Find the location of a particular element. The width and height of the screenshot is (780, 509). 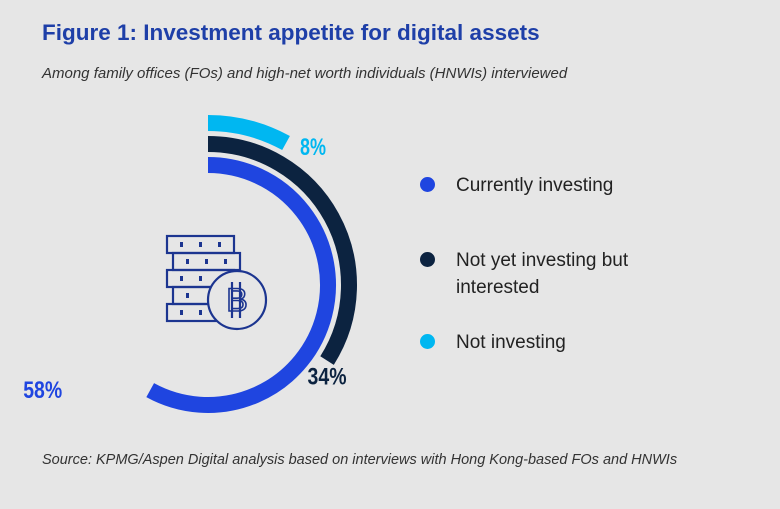

data-label: 8% is located at coordinates (313, 147).